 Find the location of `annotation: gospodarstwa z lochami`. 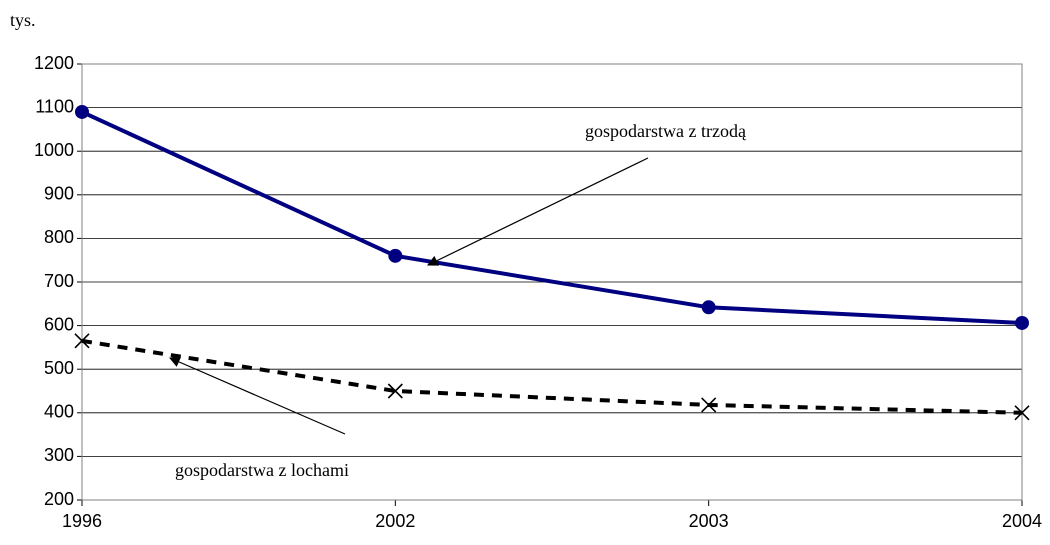

annotation: gospodarstwa z lochami is located at coordinates (262, 470).